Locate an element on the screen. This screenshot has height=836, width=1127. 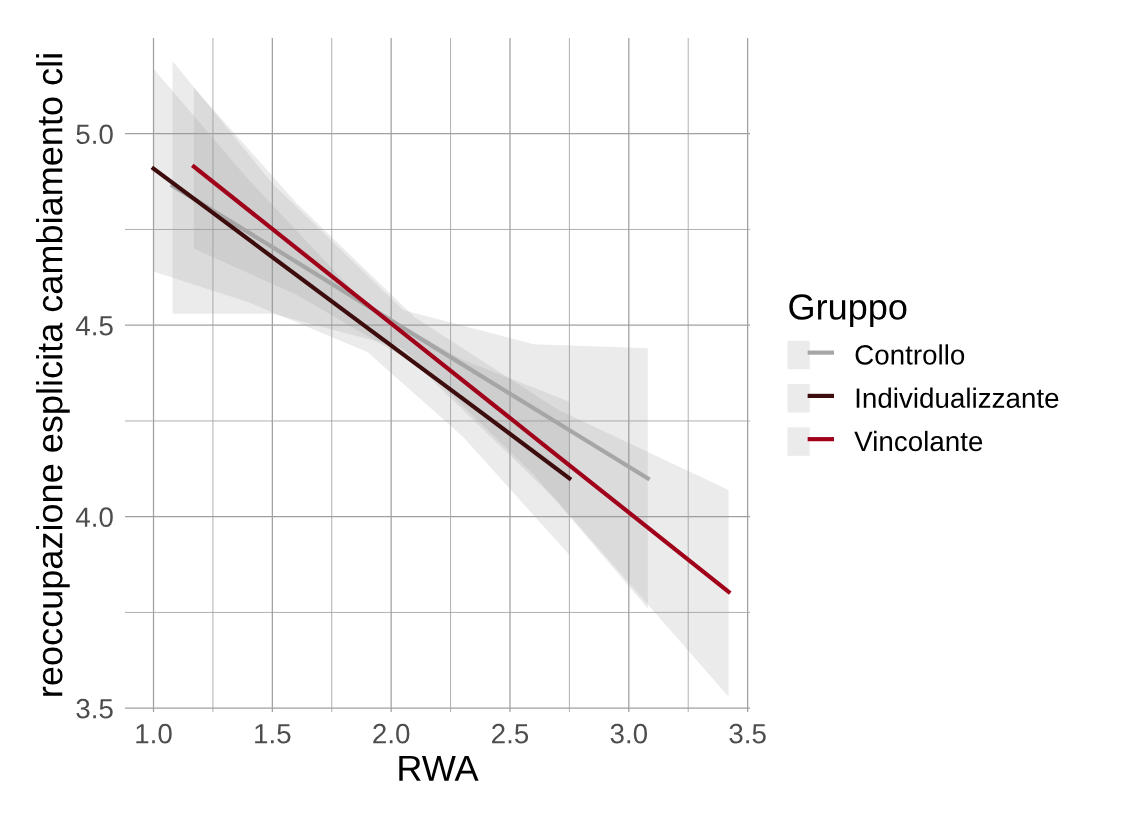
line-series is located at coordinates (361, 323).